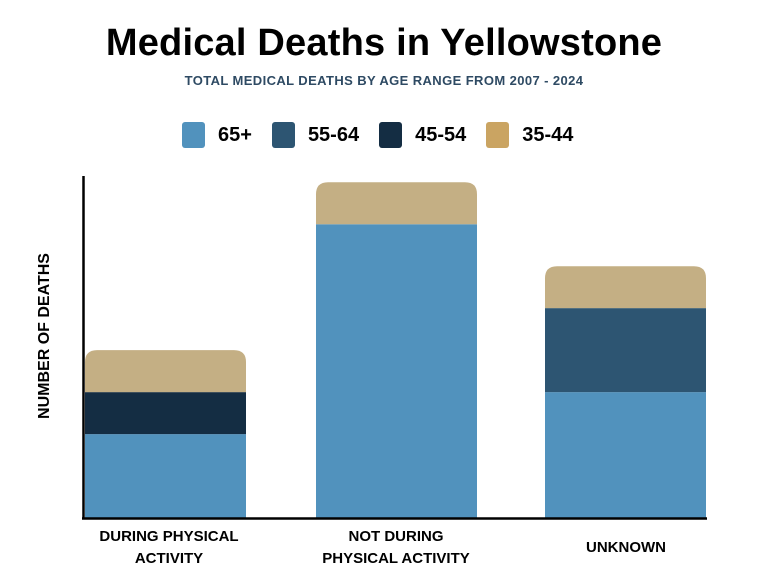 This screenshot has width=768, height=576. I want to click on x-tick-label-line: DURING PHYSICAL, so click(169, 536).